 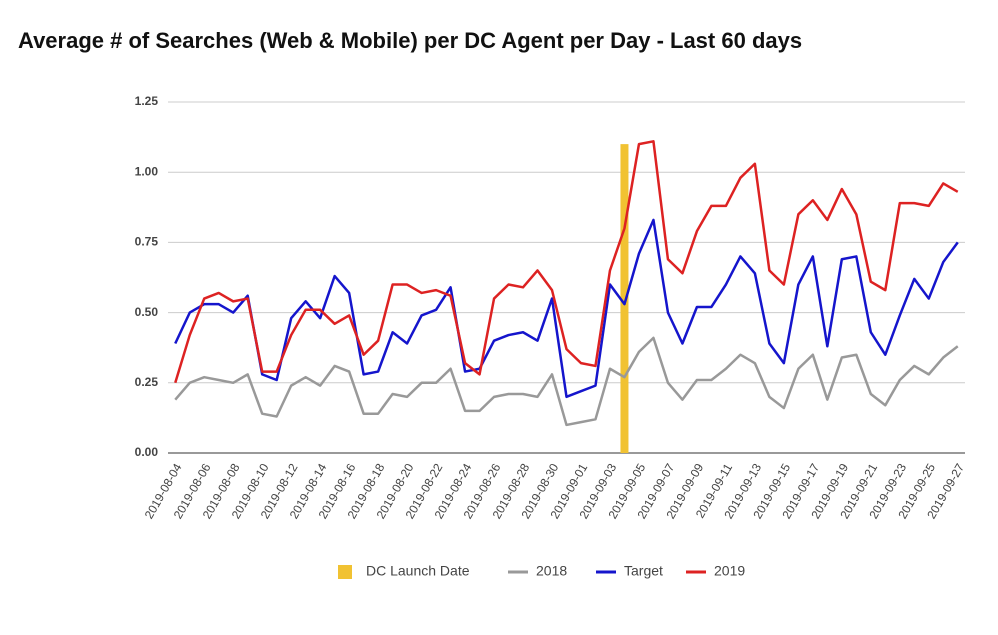 I want to click on legend-label: Target, so click(x=643, y=571).